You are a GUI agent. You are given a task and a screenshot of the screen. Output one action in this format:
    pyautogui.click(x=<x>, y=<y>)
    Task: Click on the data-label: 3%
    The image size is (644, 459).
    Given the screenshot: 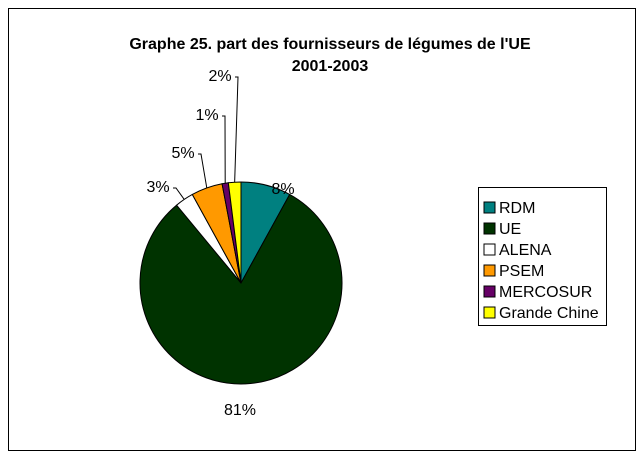 What is the action you would take?
    pyautogui.click(x=157, y=187)
    